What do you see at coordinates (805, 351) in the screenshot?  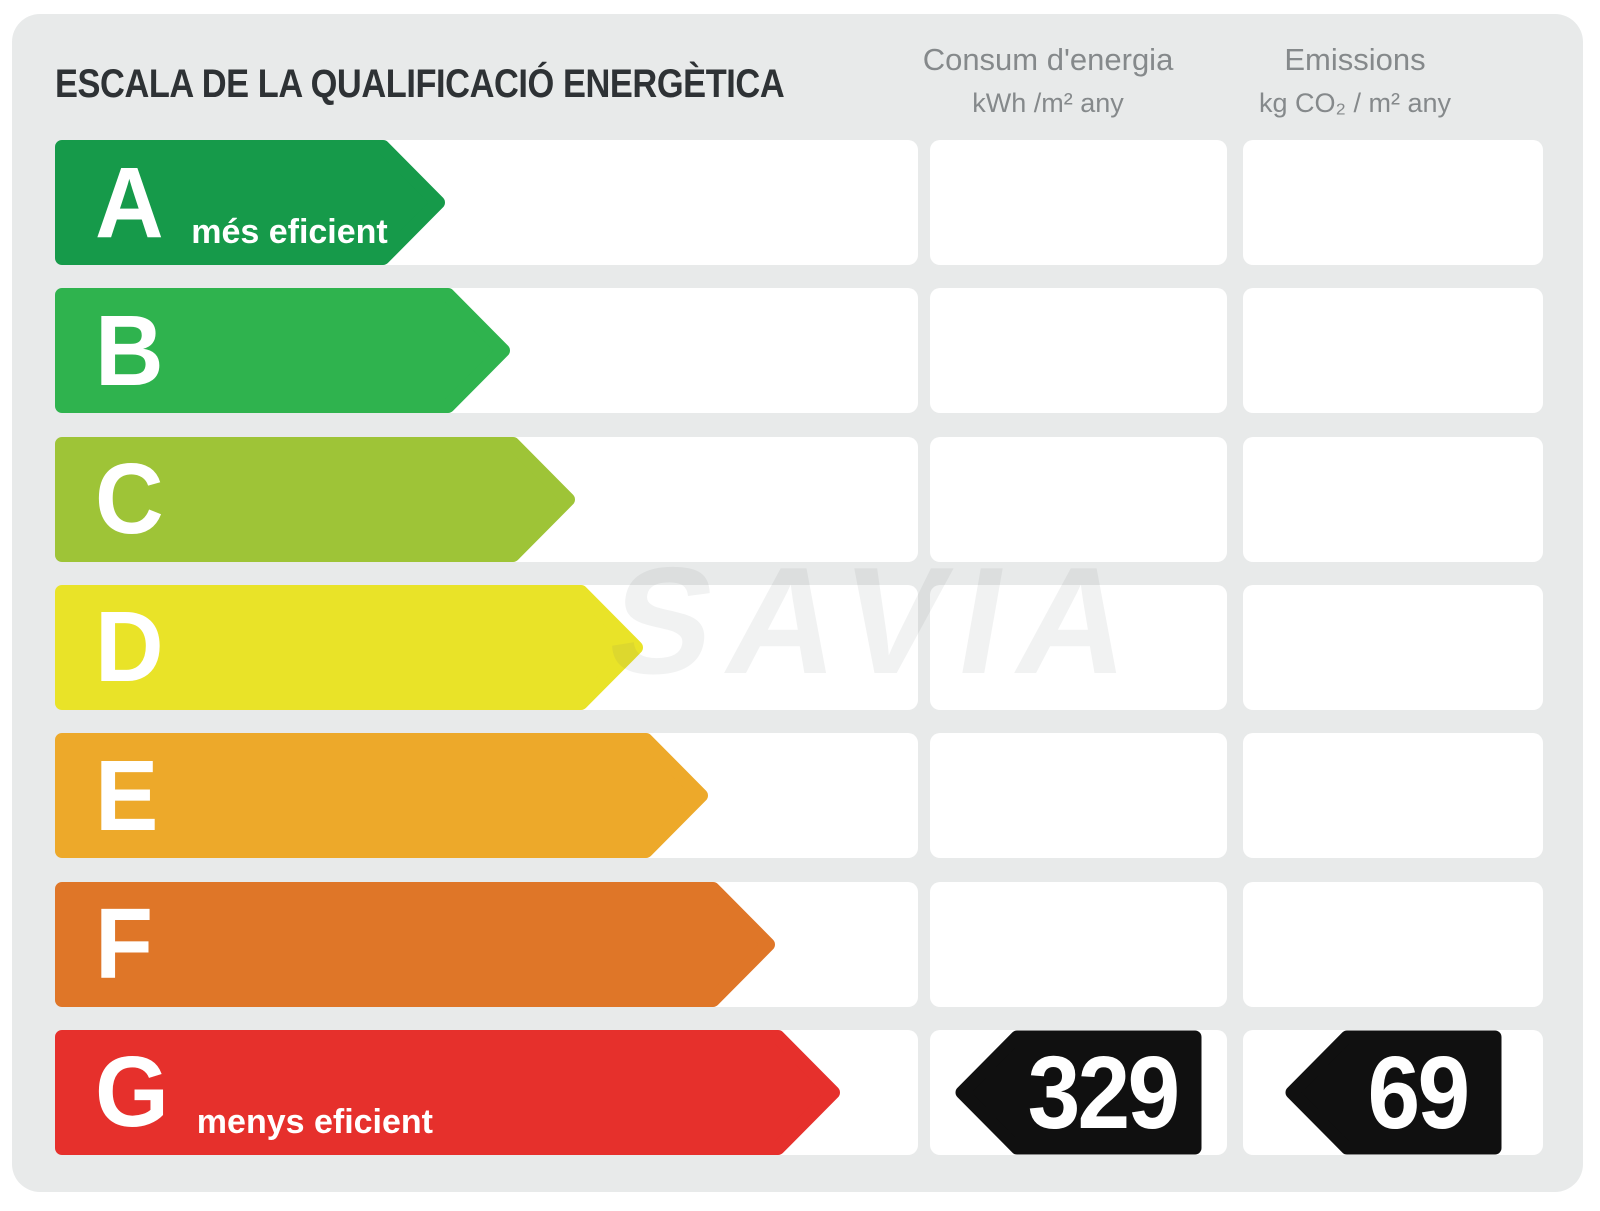 I see `rating-row-B: B` at bounding box center [805, 351].